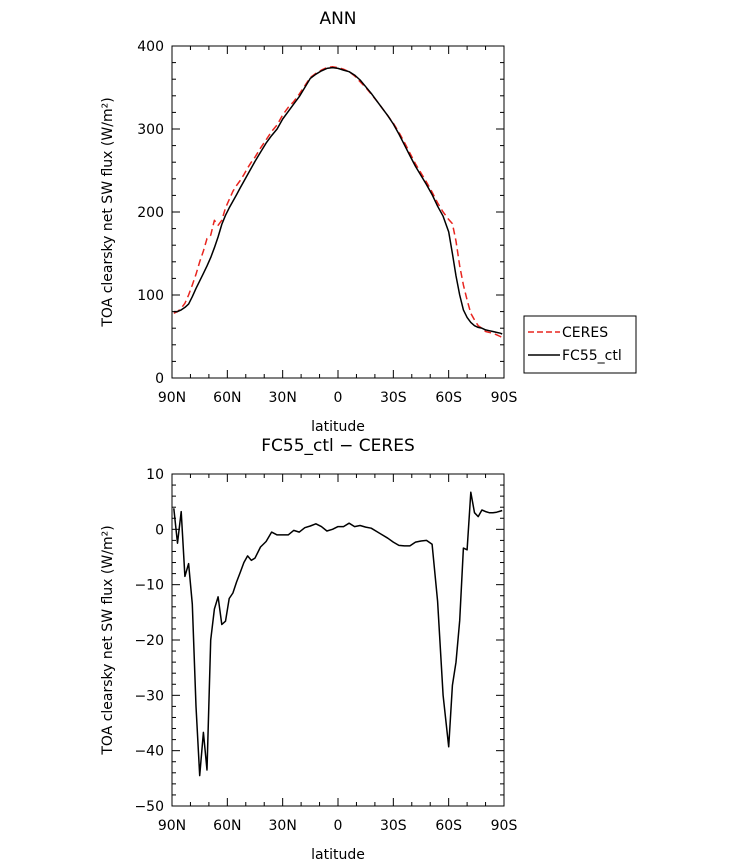 The image size is (733, 866). What do you see at coordinates (338, 446) in the screenshot?
I see `chart-title: FC55_ctl − CERES` at bounding box center [338, 446].